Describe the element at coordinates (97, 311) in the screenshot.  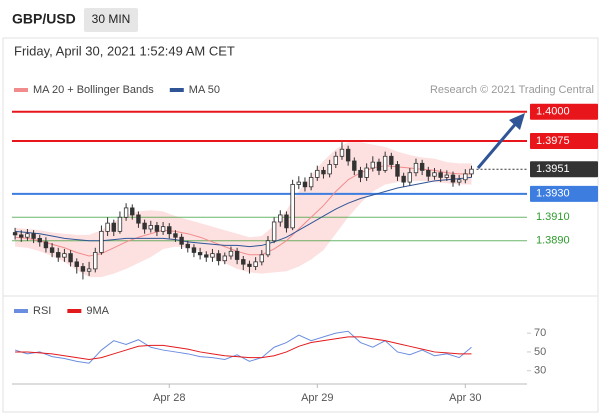
I see `legend-label: 9MA` at that location.